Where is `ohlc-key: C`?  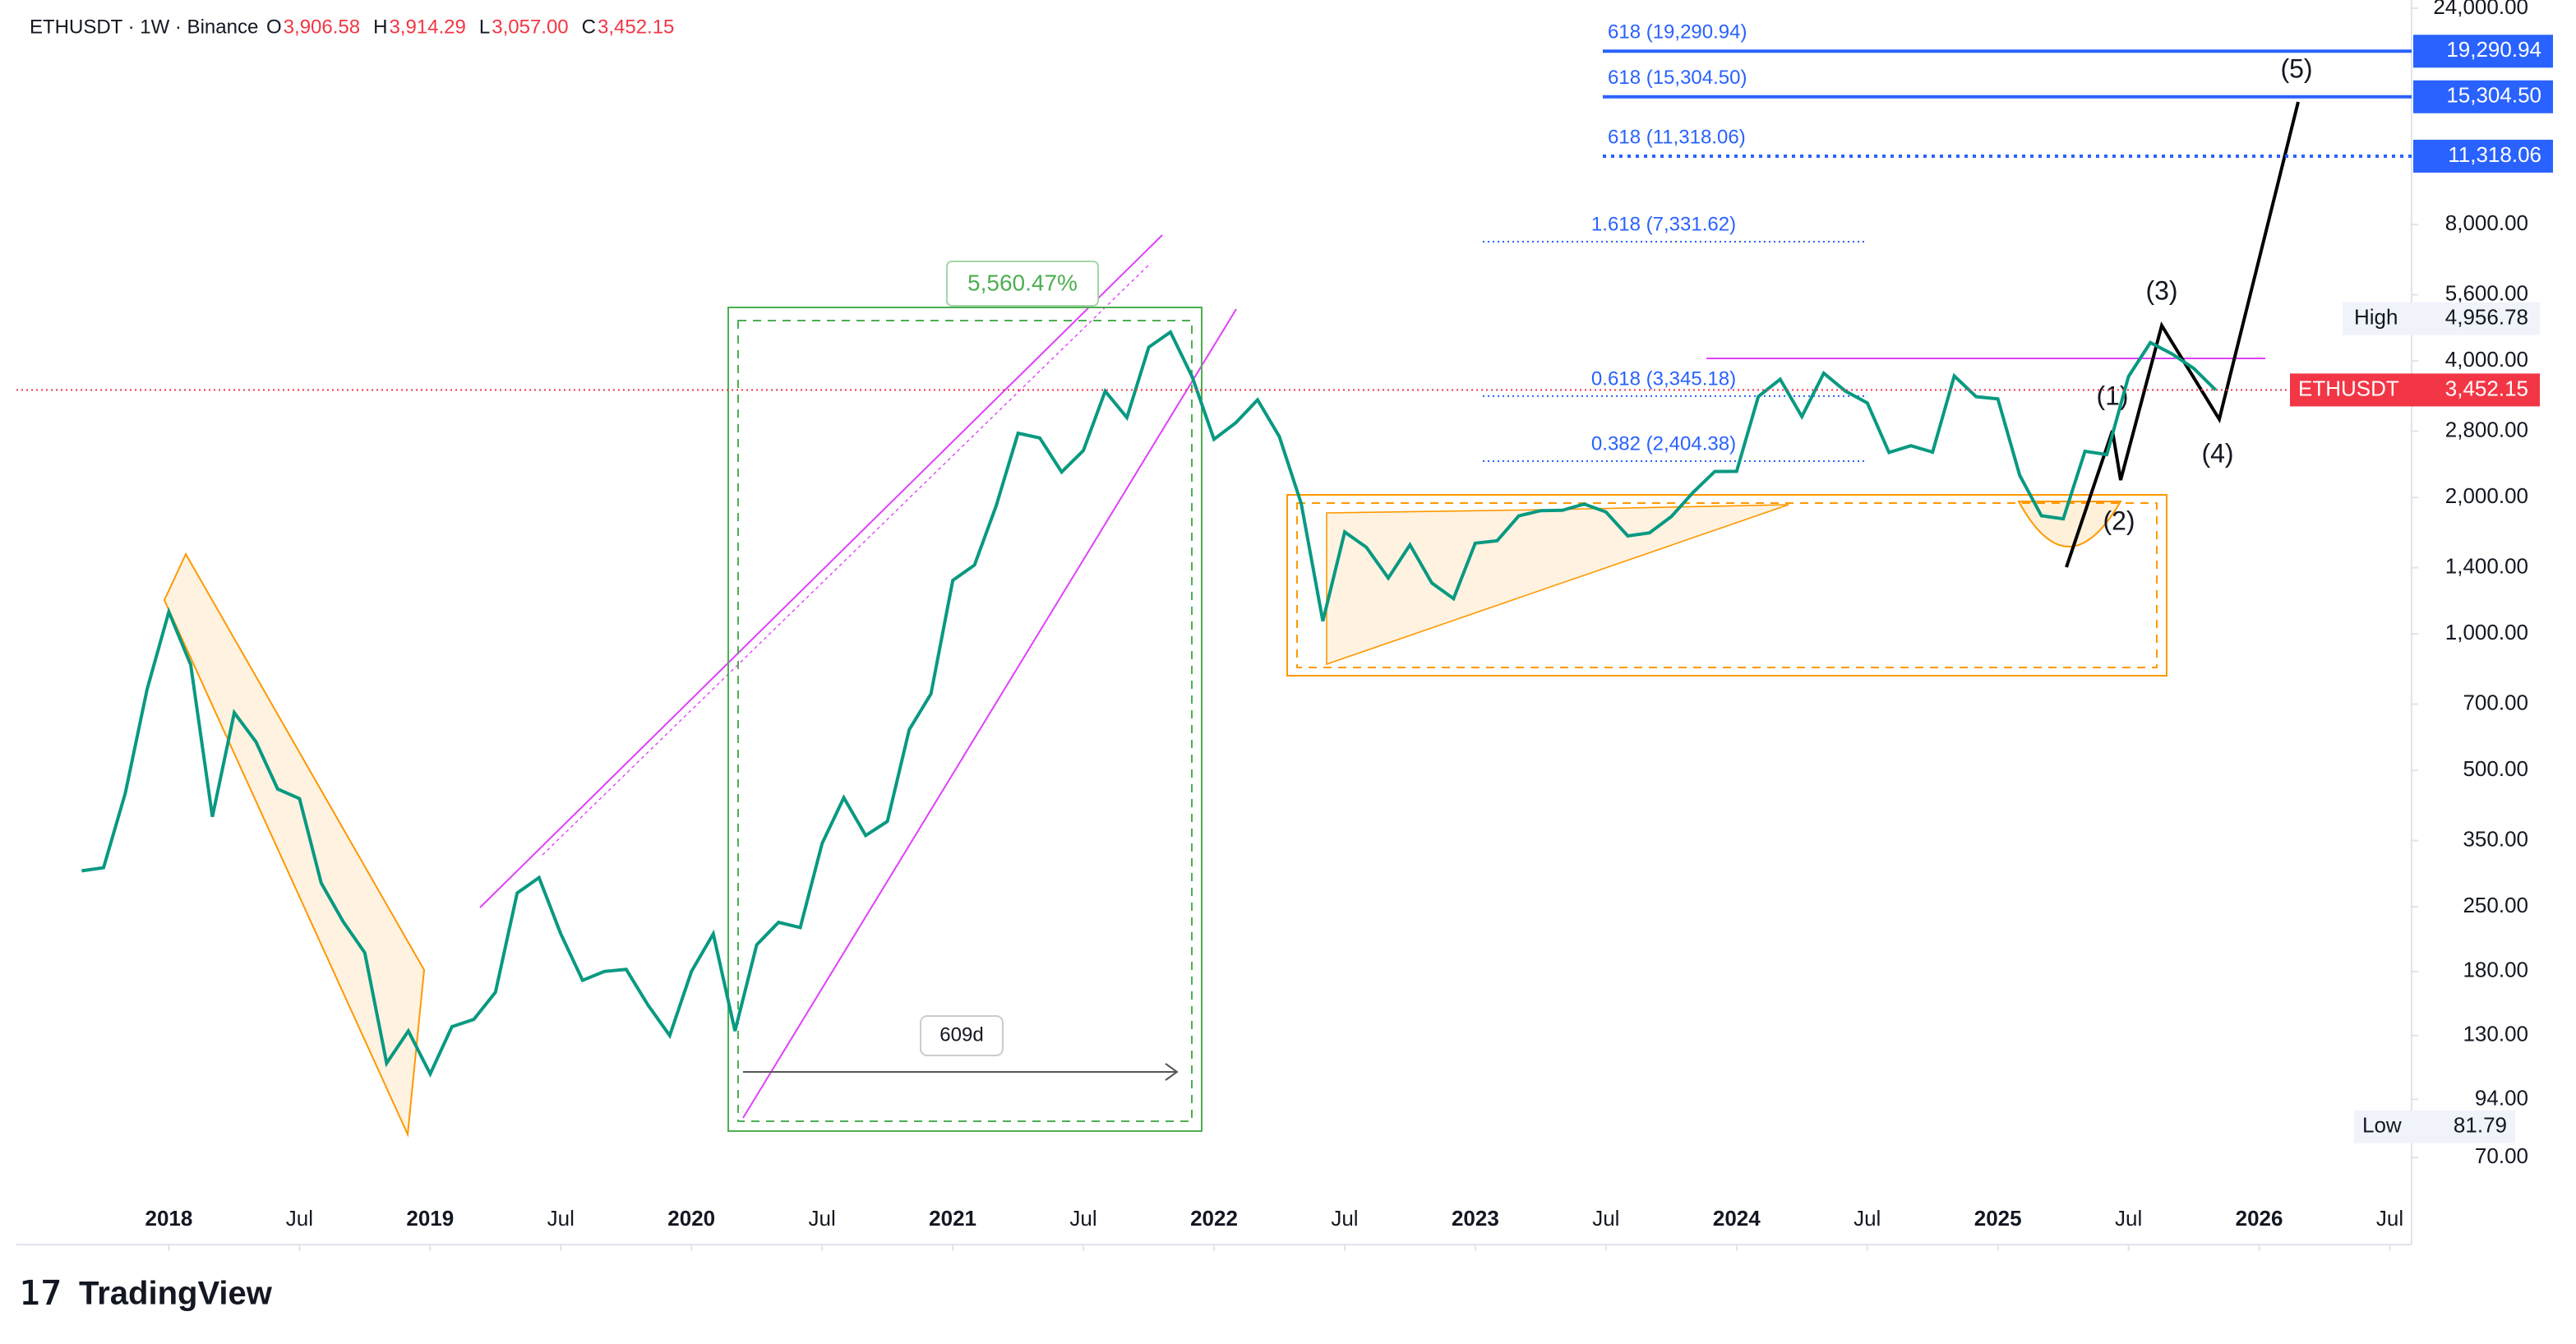 ohlc-key: C is located at coordinates (589, 27).